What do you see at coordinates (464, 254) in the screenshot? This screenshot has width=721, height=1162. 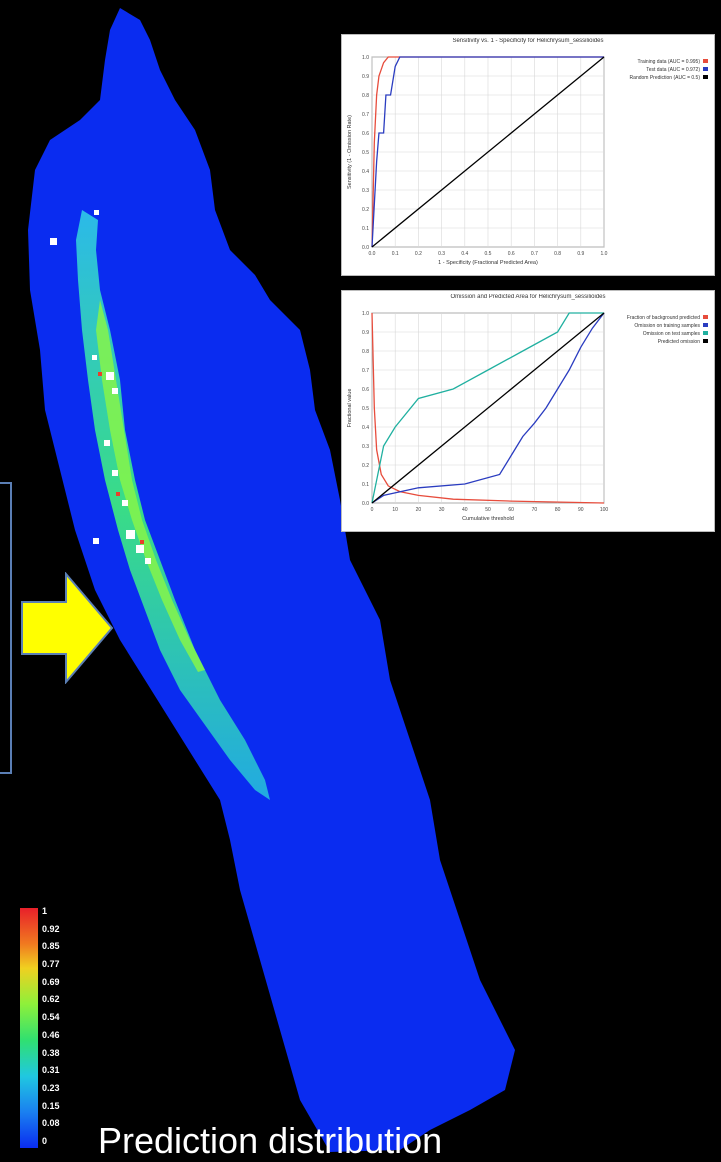 I see `x-tick-label: 0.4` at bounding box center [464, 254].